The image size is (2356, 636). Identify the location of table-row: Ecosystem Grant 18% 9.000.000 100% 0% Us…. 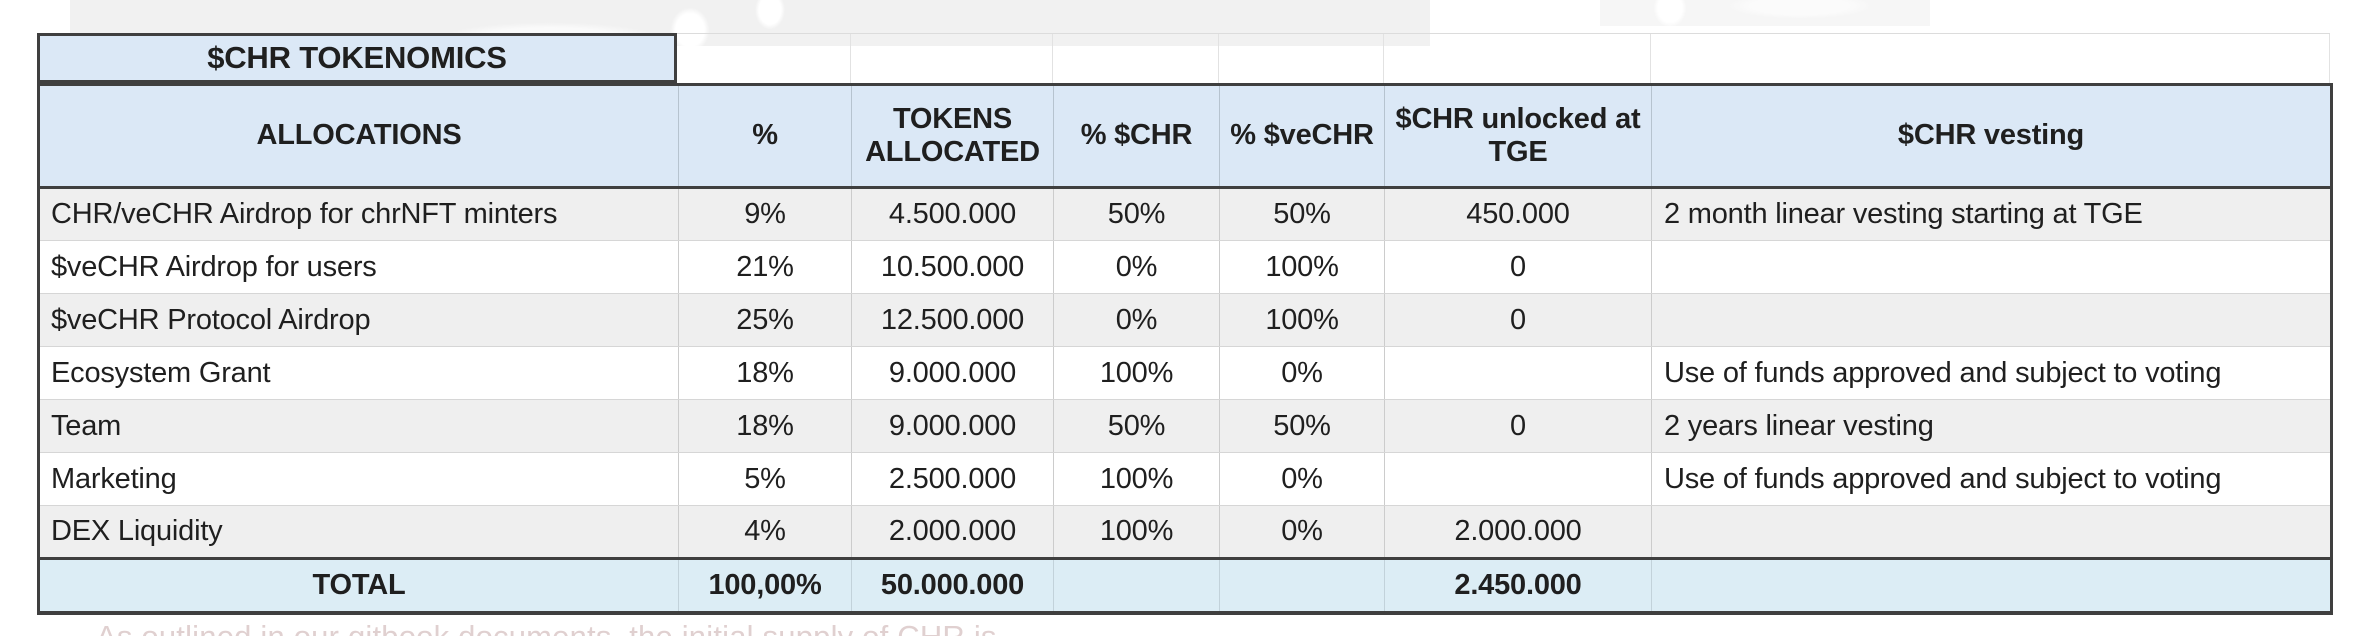
(1185, 373).